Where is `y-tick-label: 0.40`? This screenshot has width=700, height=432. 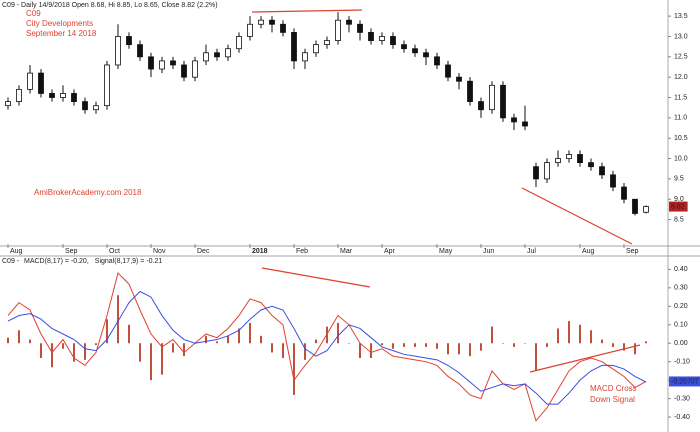
y-tick-label: 0.40 is located at coordinates (681, 269).